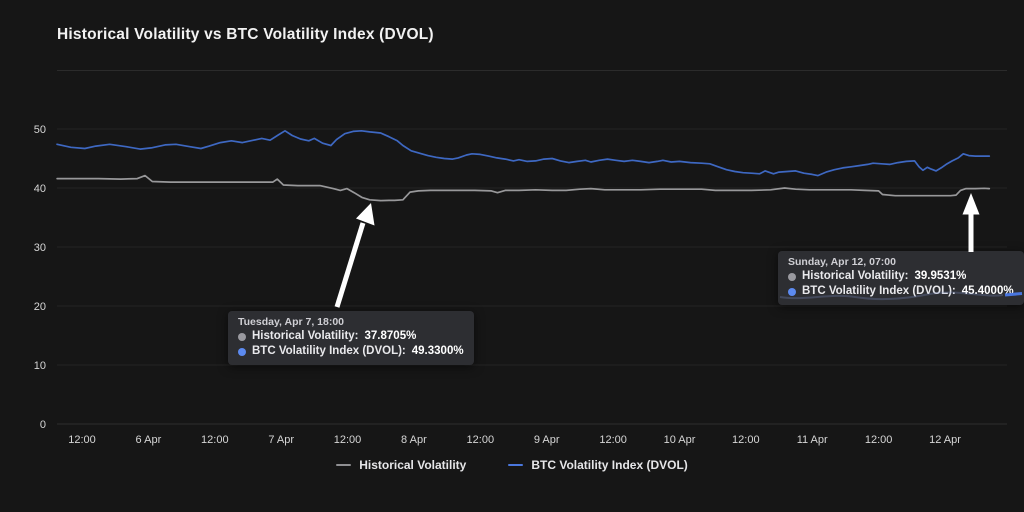  Describe the element at coordinates (291, 322) in the screenshot. I see `tooltip-date: Tuesday, Apr 7, 18:00` at that location.